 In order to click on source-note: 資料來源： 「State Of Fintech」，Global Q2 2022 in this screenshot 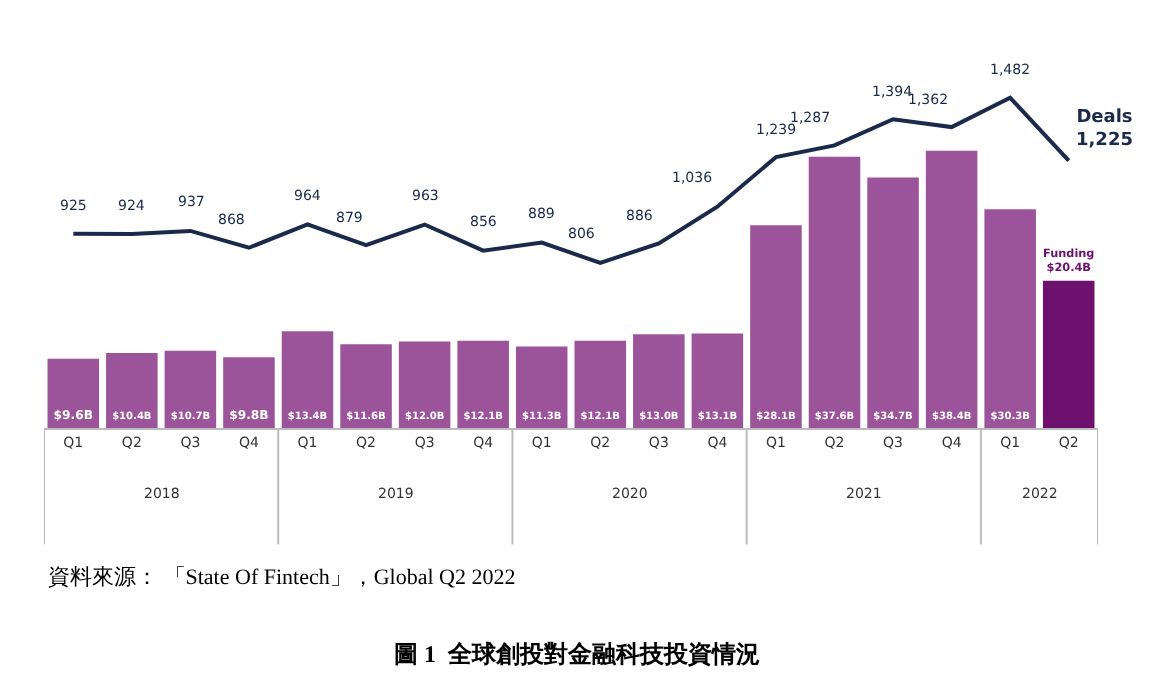, I will do `click(282, 577)`.